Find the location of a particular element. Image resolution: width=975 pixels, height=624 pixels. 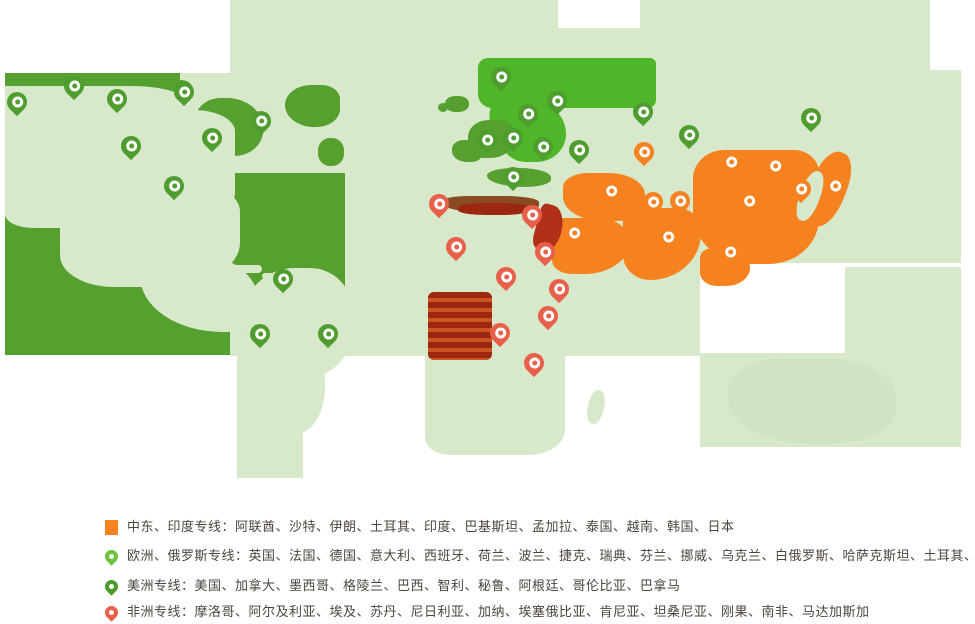

land-south-america-south is located at coordinates (290, 382).